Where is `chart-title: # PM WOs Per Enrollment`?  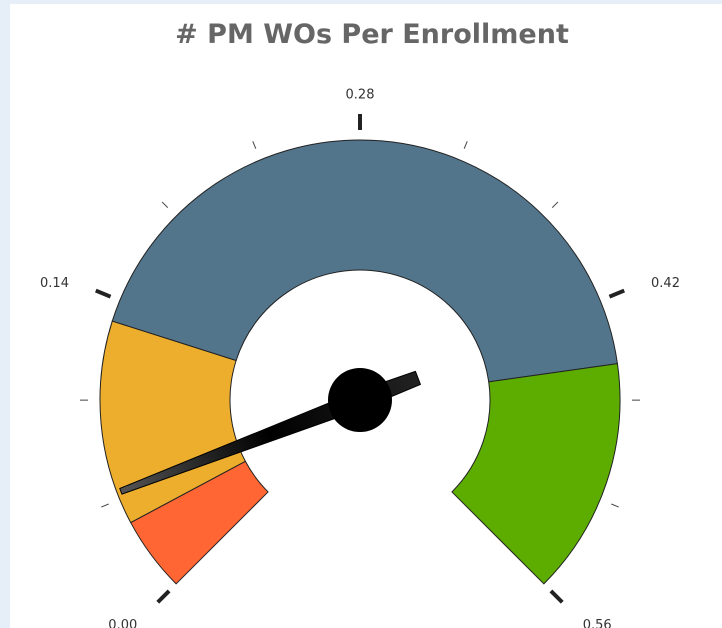 chart-title: # PM WOs Per Enrollment is located at coordinates (372, 34).